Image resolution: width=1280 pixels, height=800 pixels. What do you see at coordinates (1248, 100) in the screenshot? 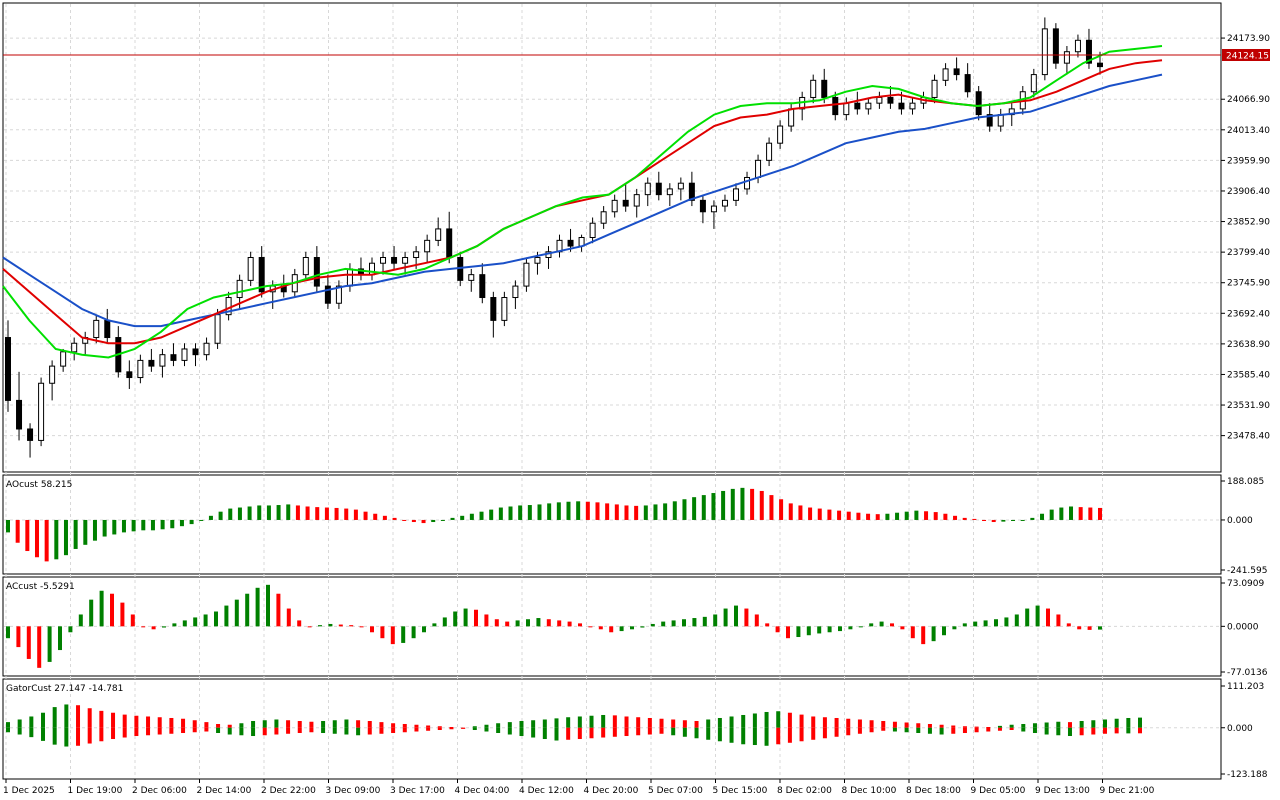
I see `price-tick-label: 24066.90` at bounding box center [1248, 100].